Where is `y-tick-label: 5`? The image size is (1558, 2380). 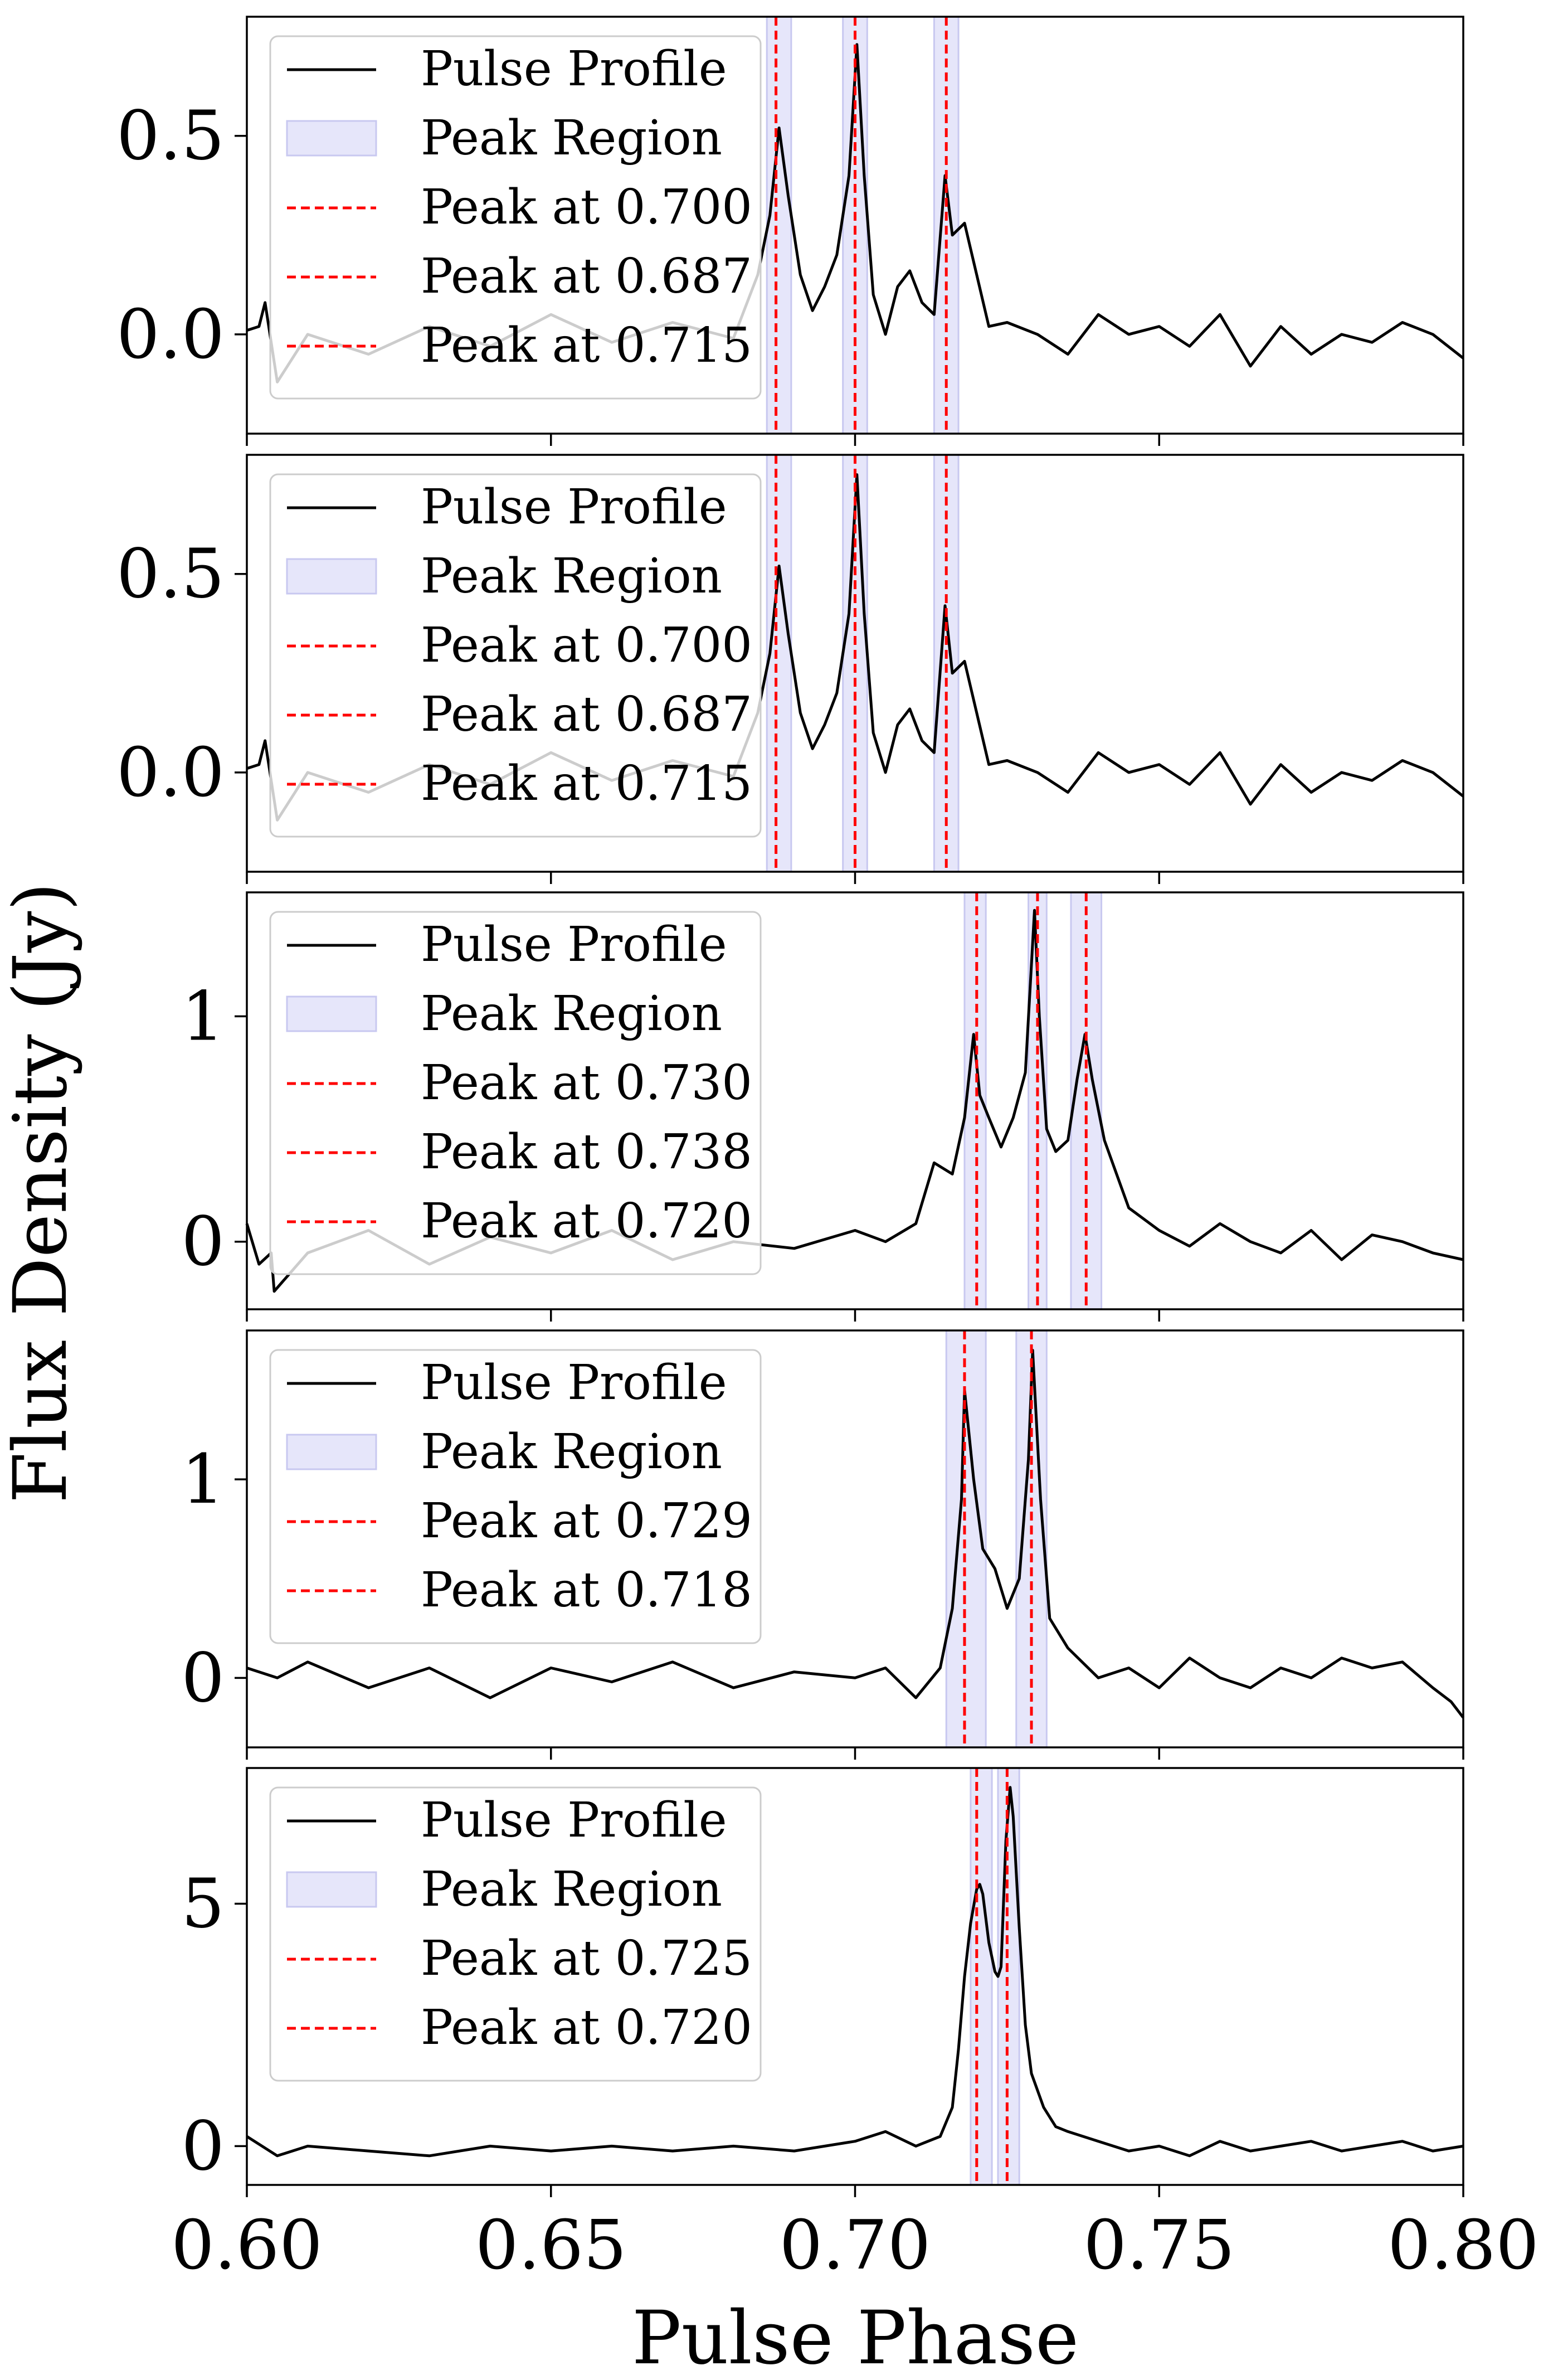
y-tick-label: 5 is located at coordinates (203, 1904).